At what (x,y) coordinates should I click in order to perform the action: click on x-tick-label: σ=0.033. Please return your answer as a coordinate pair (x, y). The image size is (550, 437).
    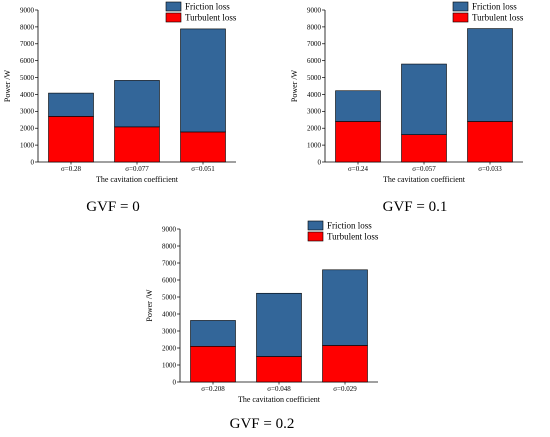
    Looking at the image, I should click on (490, 169).